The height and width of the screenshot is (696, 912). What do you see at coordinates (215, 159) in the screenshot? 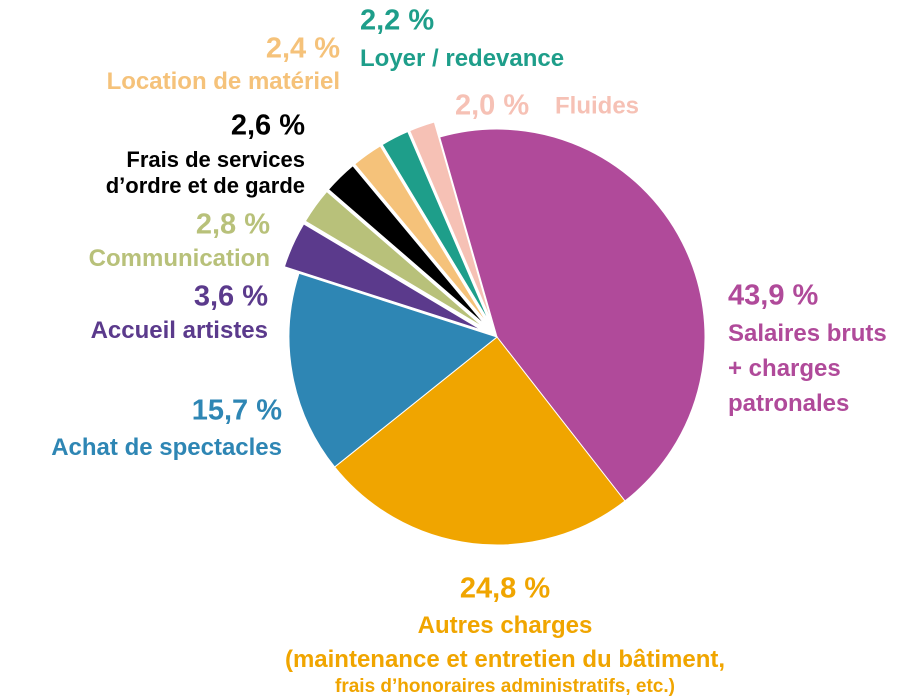
I see `label-line: Frais de services` at bounding box center [215, 159].